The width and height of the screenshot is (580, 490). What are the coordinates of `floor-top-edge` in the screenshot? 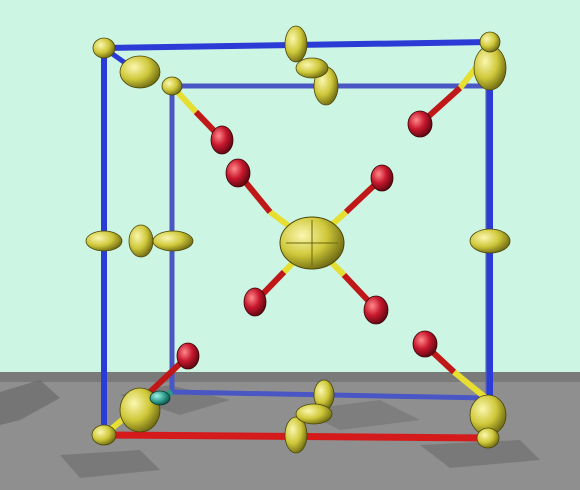 It's located at (290, 377).